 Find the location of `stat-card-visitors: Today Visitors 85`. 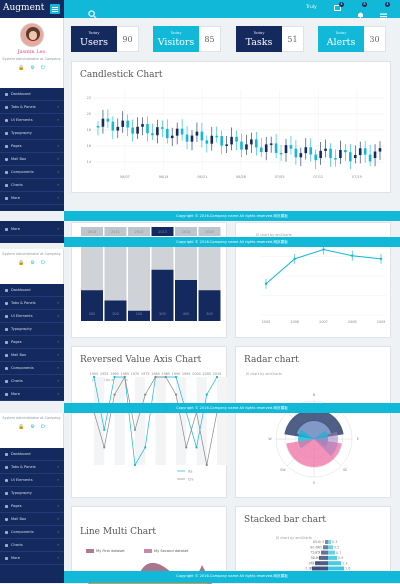

stat-card-visitors: Today Visitors 85 is located at coordinates (187, 39).